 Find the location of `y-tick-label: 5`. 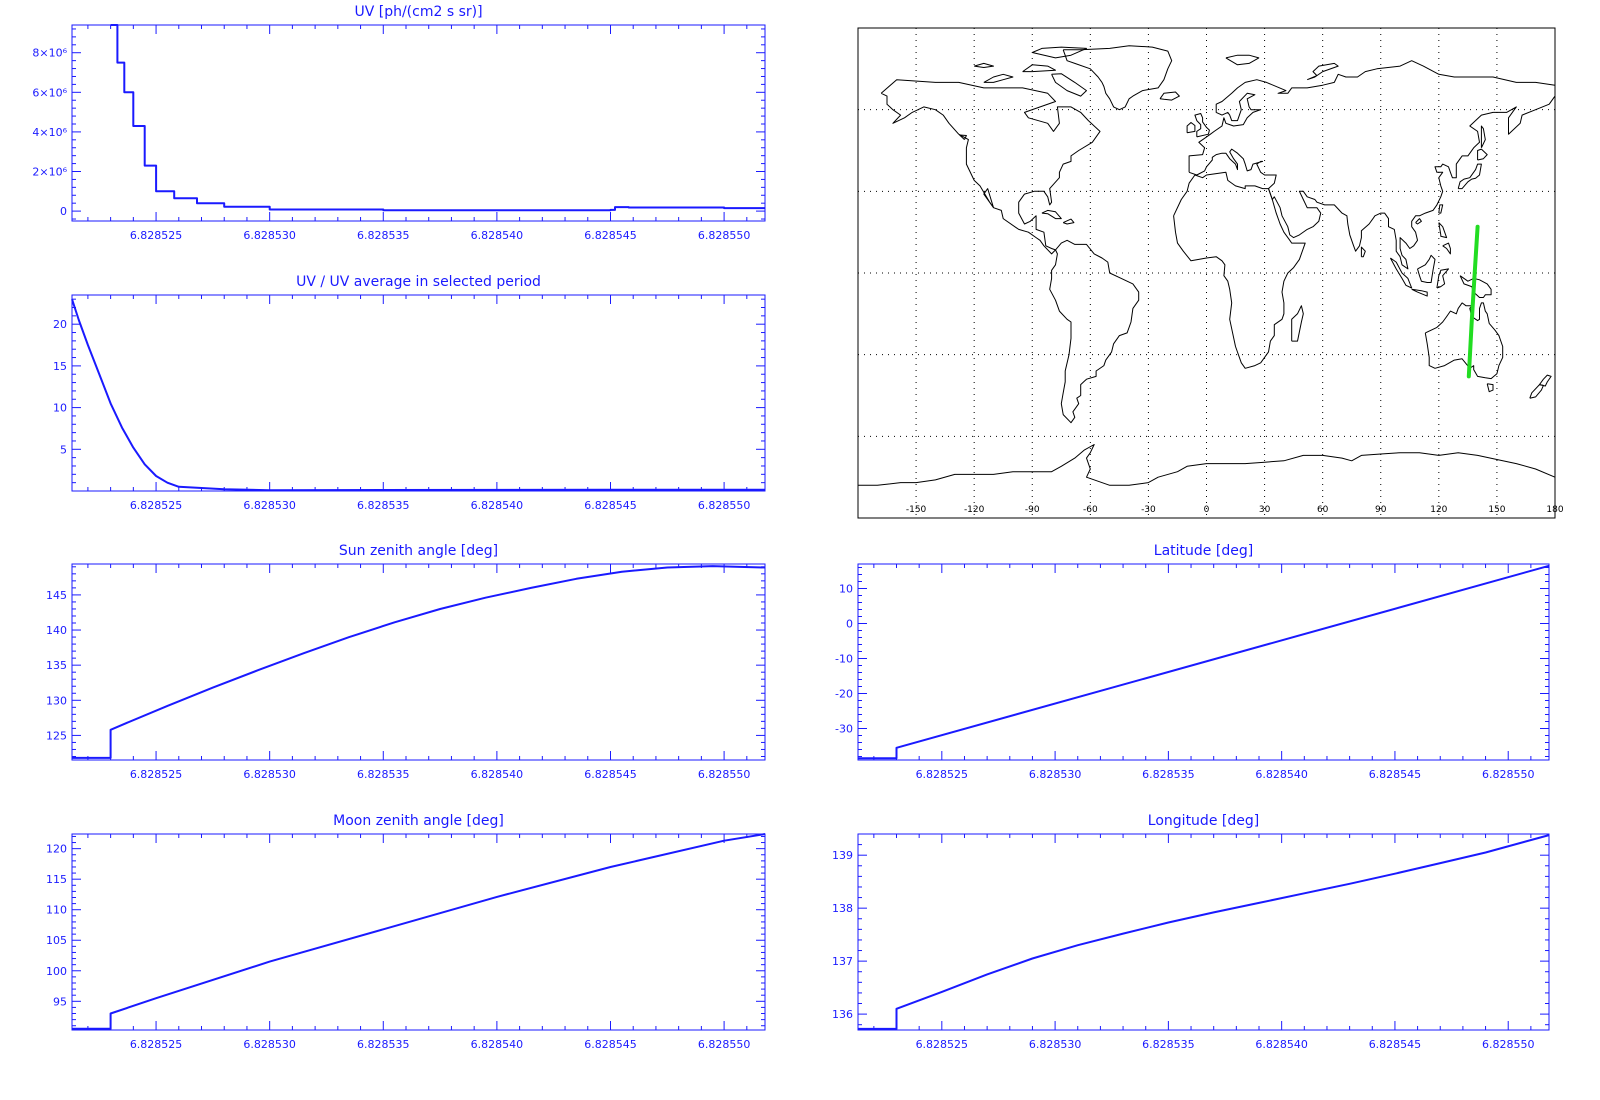

y-tick-label: 5 is located at coordinates (63, 449).